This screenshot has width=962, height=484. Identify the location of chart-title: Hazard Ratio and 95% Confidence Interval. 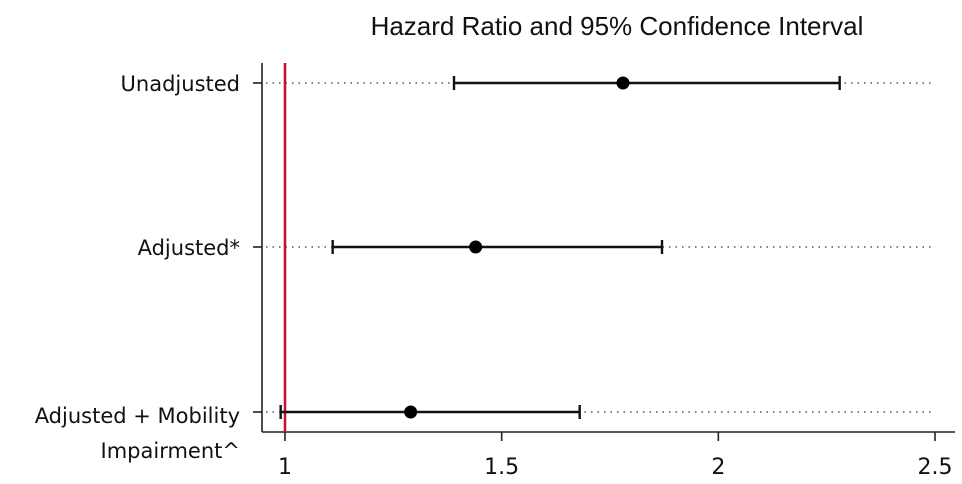
(617, 26).